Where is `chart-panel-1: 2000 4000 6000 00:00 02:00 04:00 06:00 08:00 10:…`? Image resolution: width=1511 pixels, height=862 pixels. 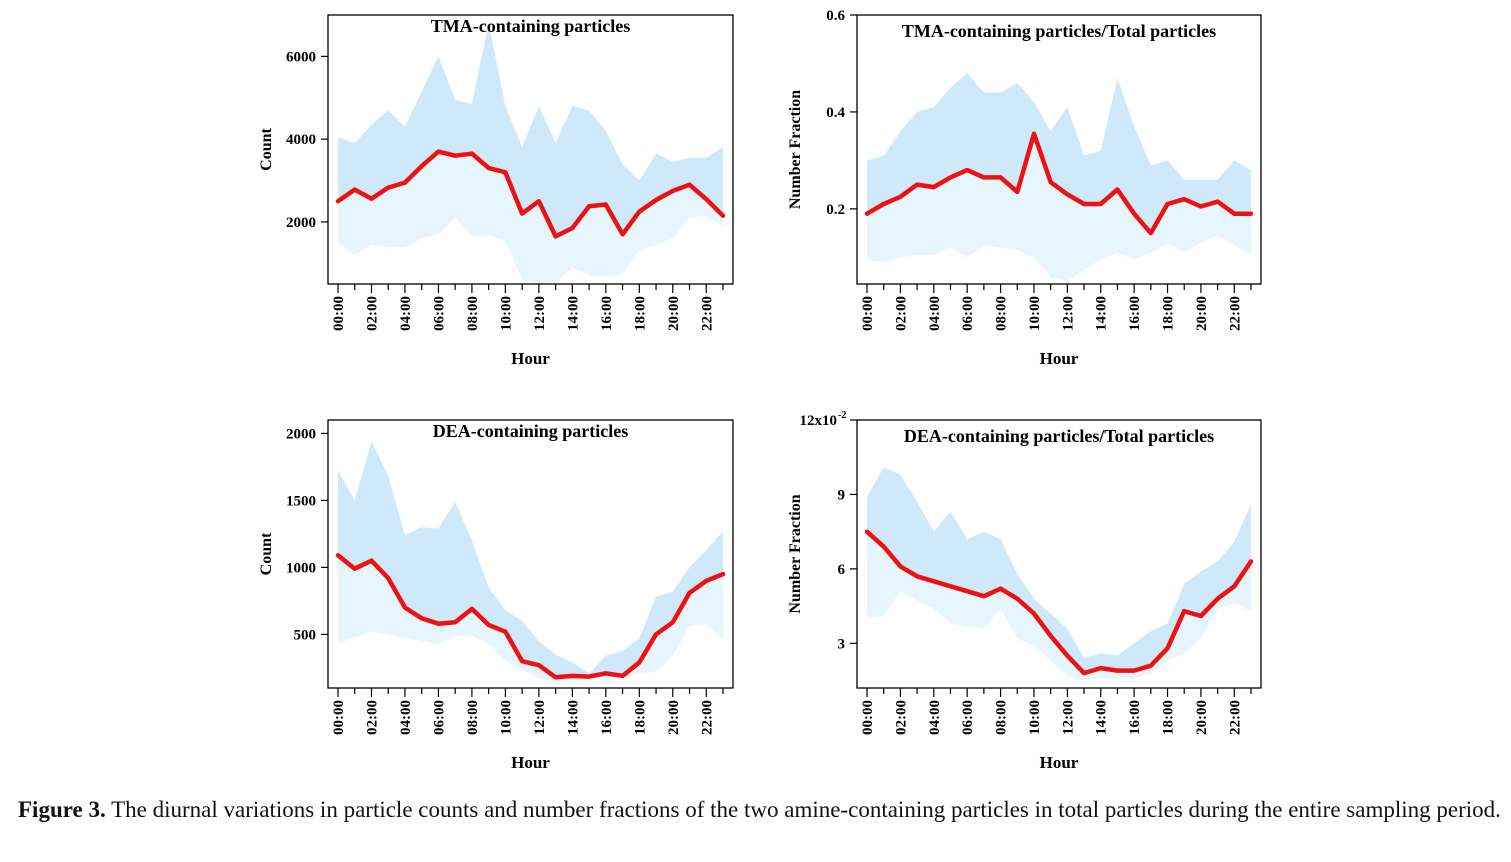
chart-panel-1: 2000 4000 6000 00:00 02:00 04:00 06:00 08:00 10:… is located at coordinates (496, 191).